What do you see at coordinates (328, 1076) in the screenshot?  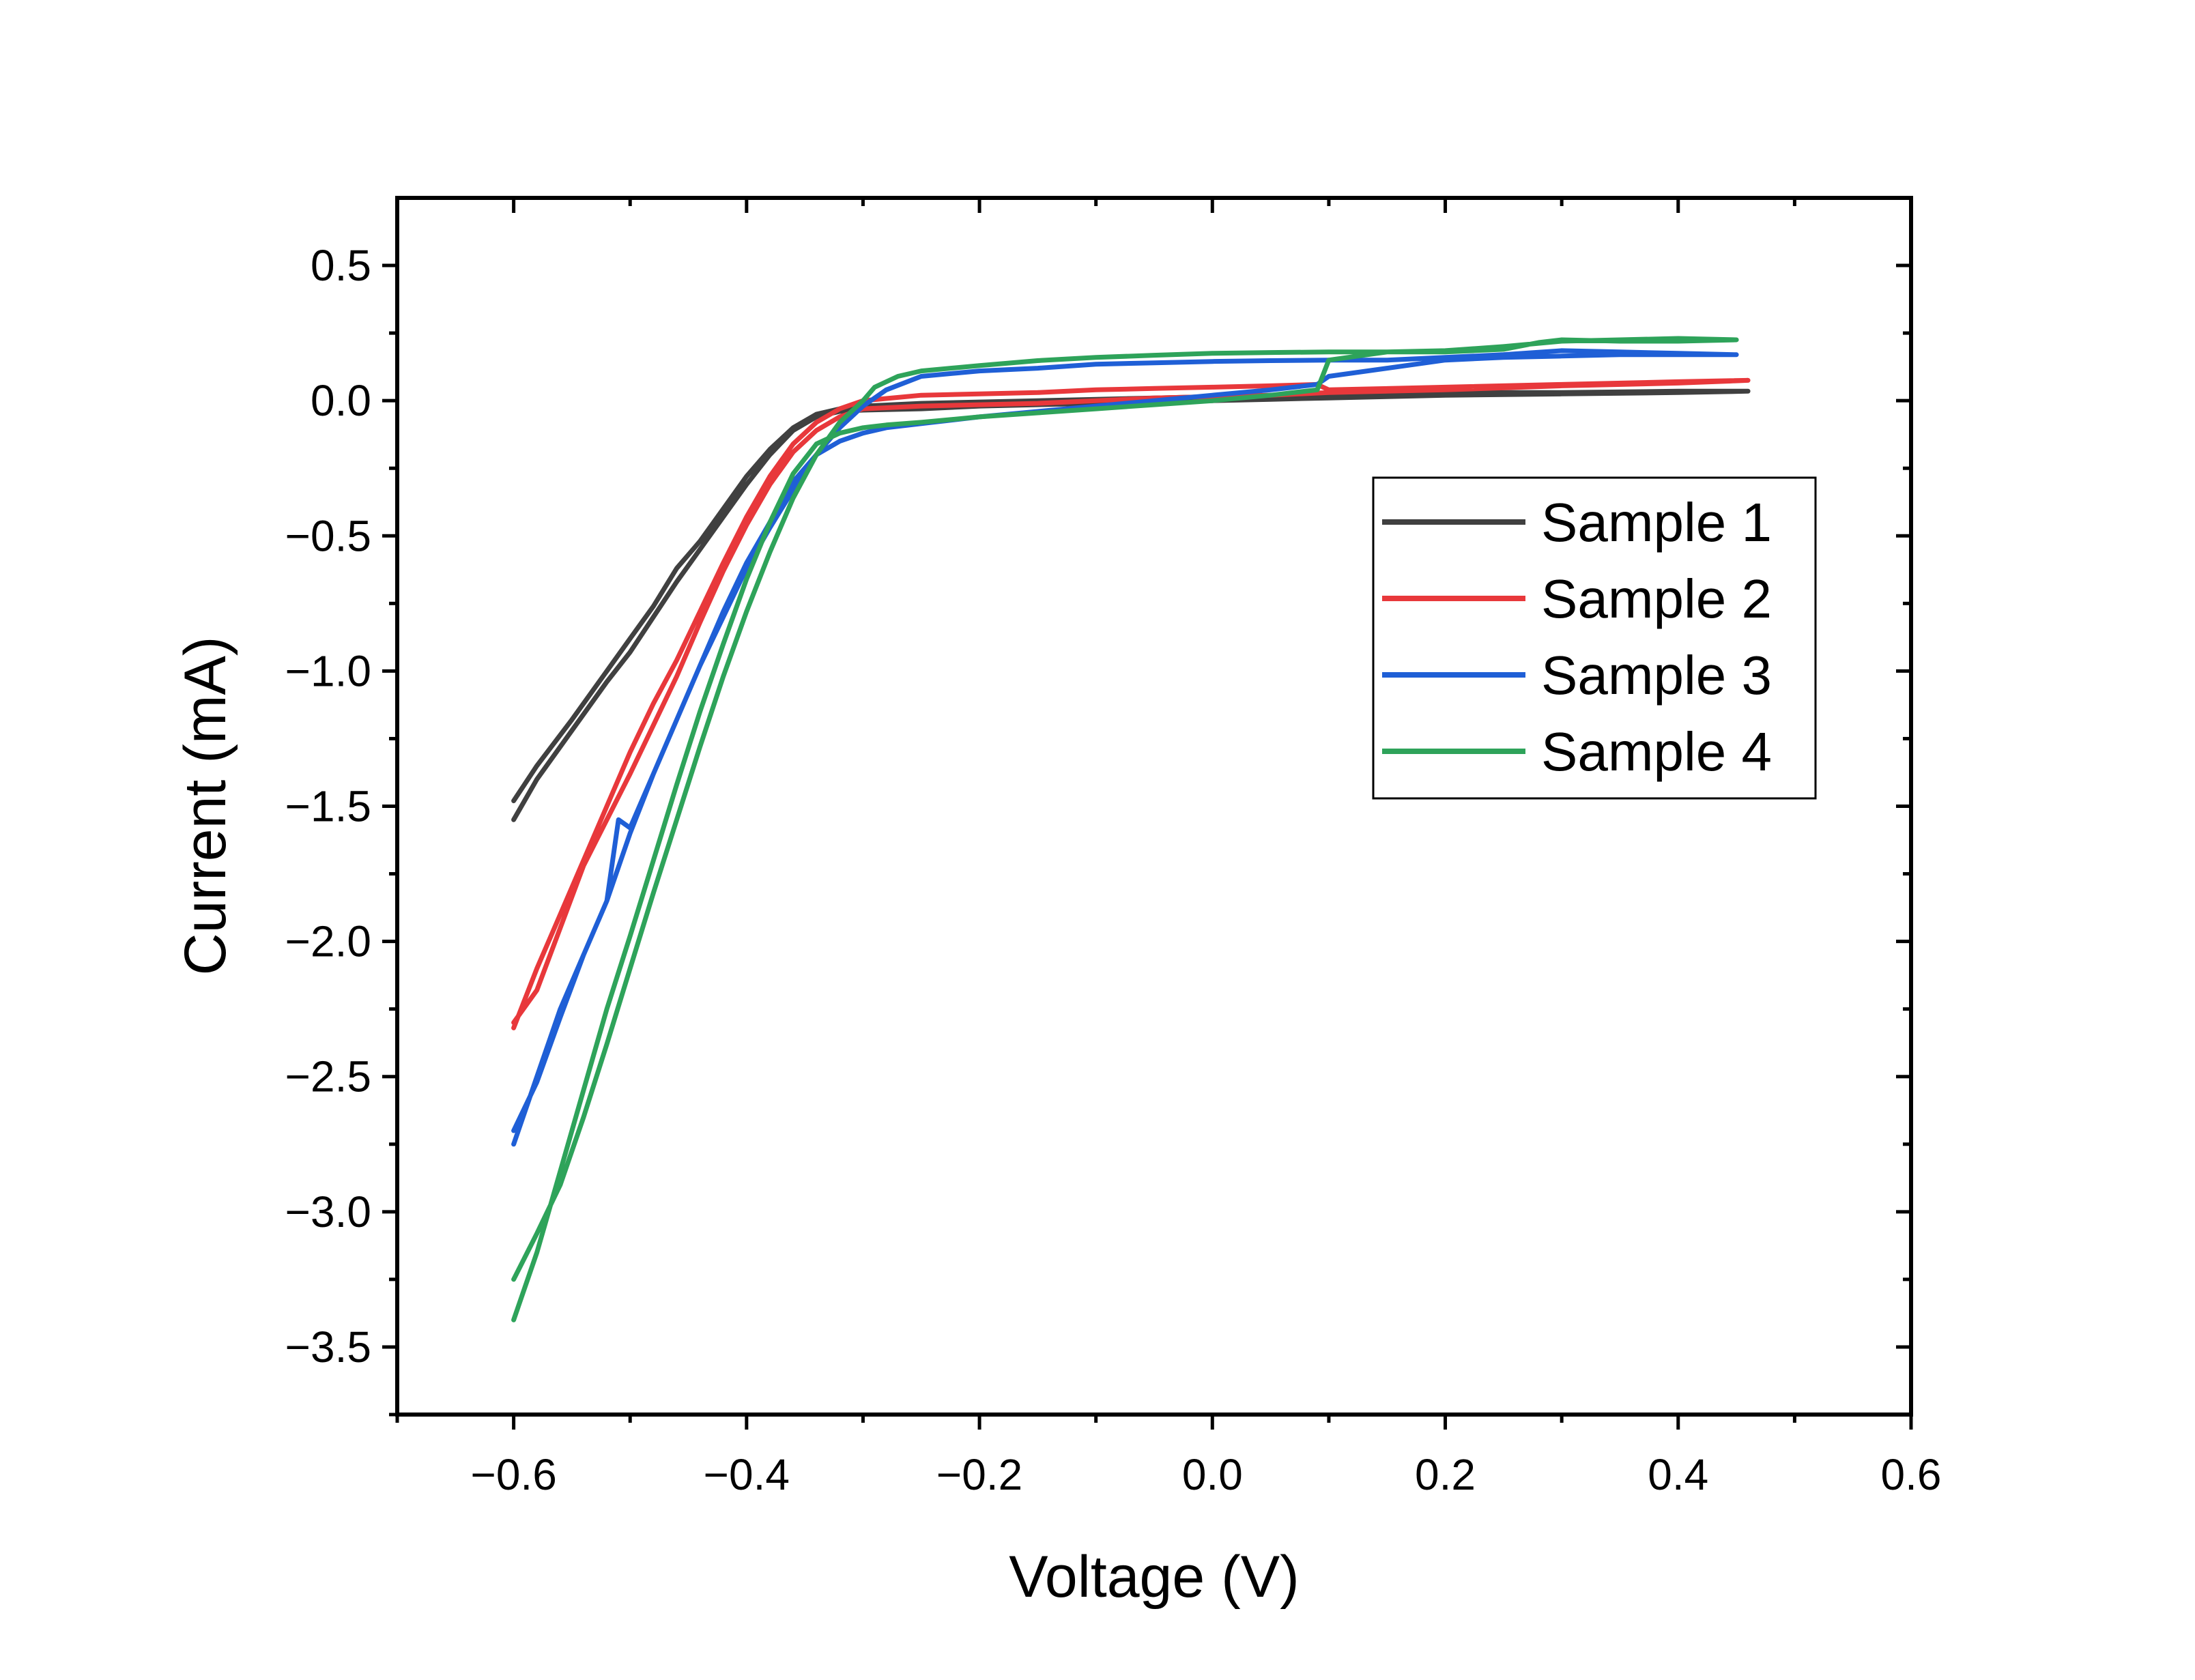 I see `y-tick-label: −2.5` at bounding box center [328, 1076].